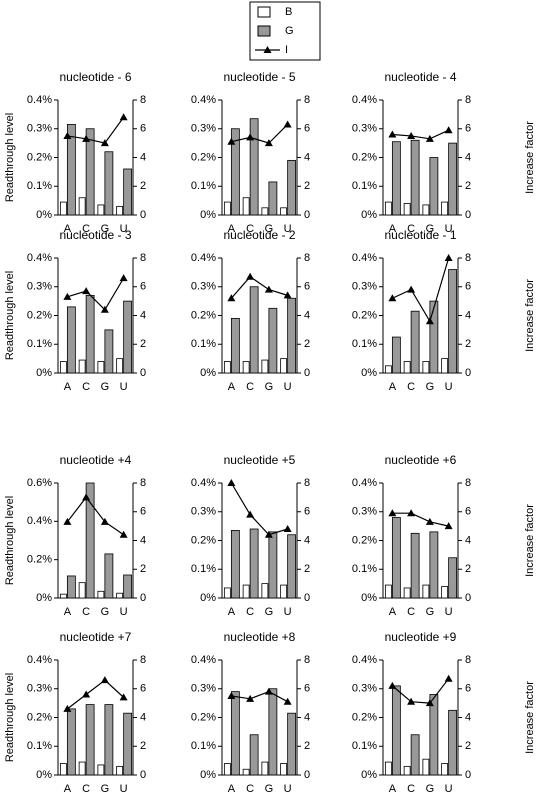  What do you see at coordinates (289, 31) in the screenshot?
I see `legend-label: G` at bounding box center [289, 31].